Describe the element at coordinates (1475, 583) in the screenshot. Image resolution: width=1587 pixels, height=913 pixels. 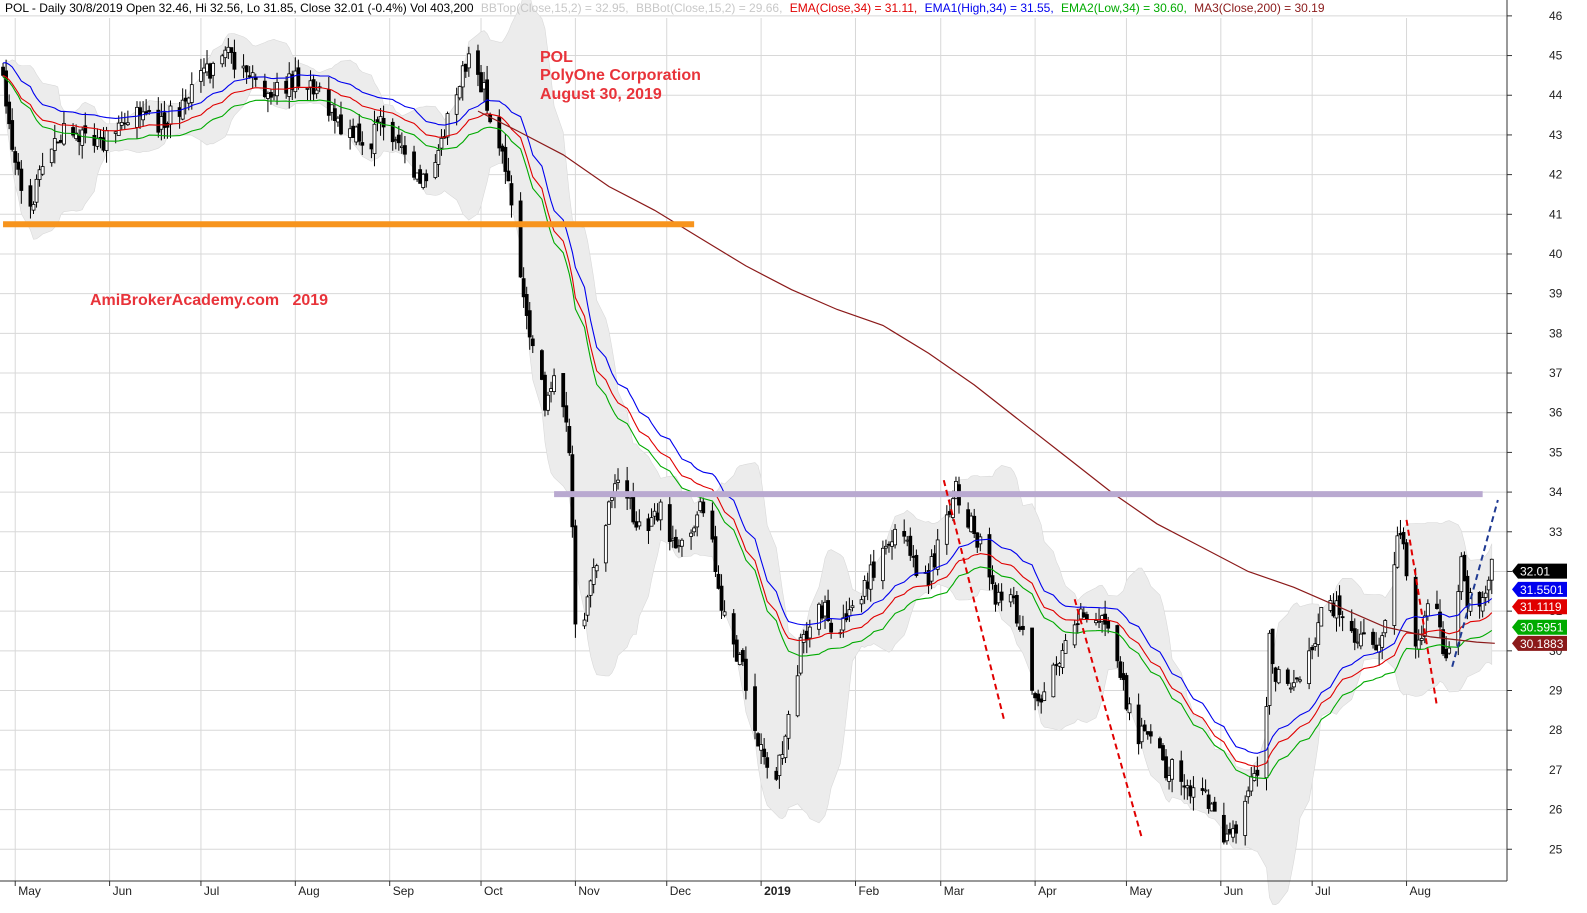
I see `uptrend-line` at that location.